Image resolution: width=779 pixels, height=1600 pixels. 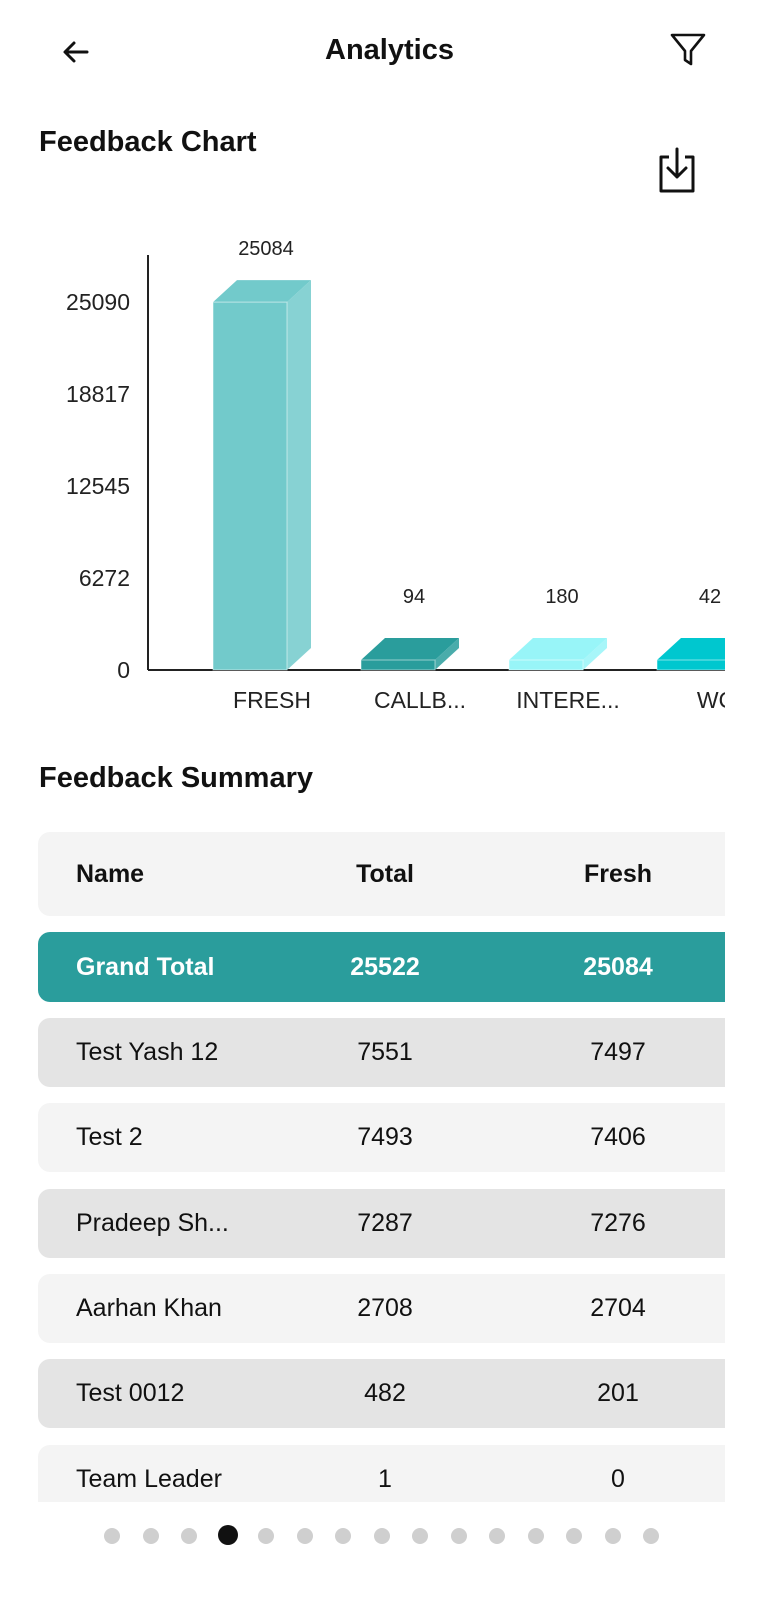 What do you see at coordinates (385, 1479) in the screenshot?
I see `row-total: 1` at bounding box center [385, 1479].